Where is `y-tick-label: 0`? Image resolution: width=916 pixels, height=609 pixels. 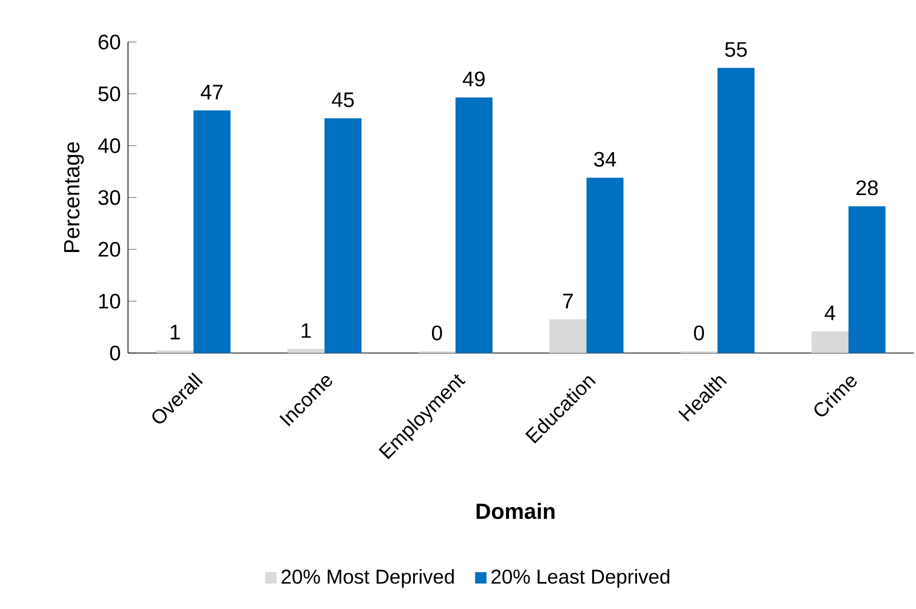 y-tick-label: 0 is located at coordinates (115, 353).